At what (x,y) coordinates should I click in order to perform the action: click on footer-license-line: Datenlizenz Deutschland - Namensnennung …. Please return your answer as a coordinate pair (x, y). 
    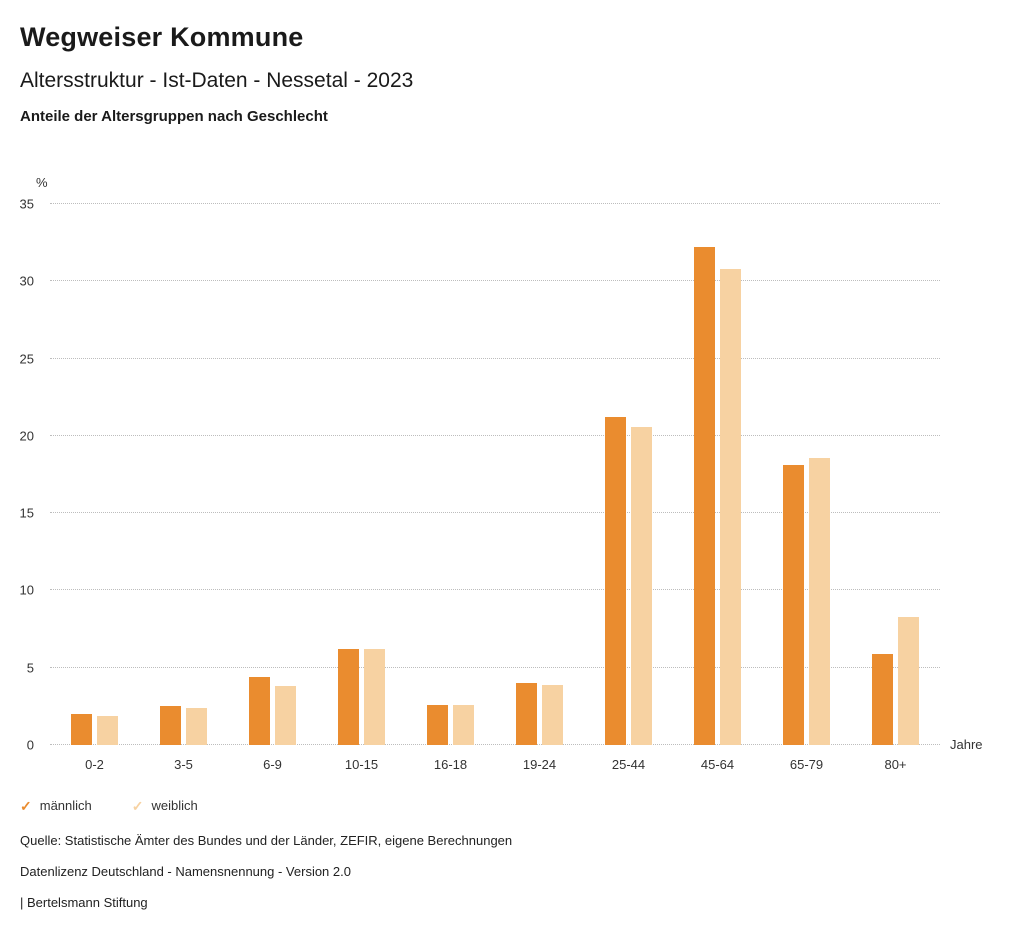
    Looking at the image, I should click on (185, 871).